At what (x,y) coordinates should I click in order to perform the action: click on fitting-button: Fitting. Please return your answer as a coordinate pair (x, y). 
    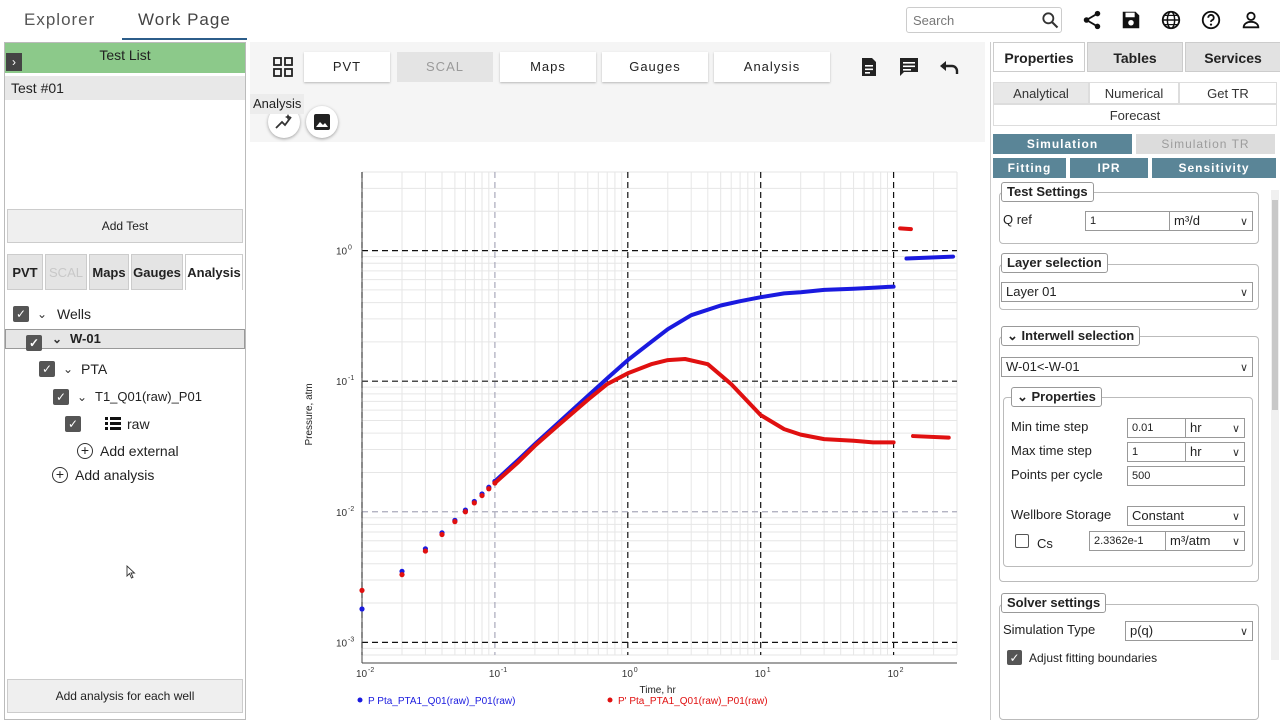
    Looking at the image, I should click on (1029, 168).